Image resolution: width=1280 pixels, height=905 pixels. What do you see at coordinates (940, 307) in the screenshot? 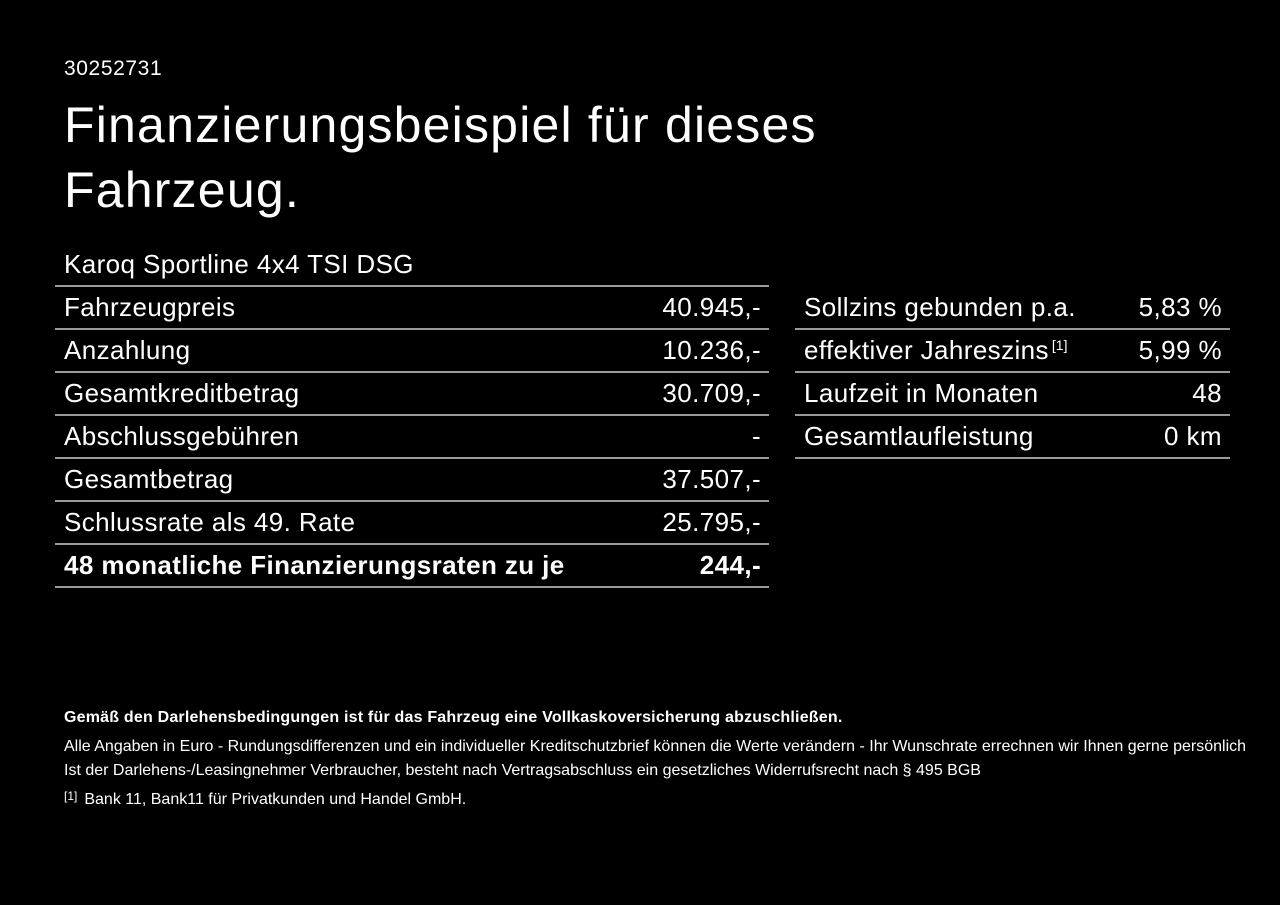
I see `row-label: Sollzins gebunden p.a.` at bounding box center [940, 307].